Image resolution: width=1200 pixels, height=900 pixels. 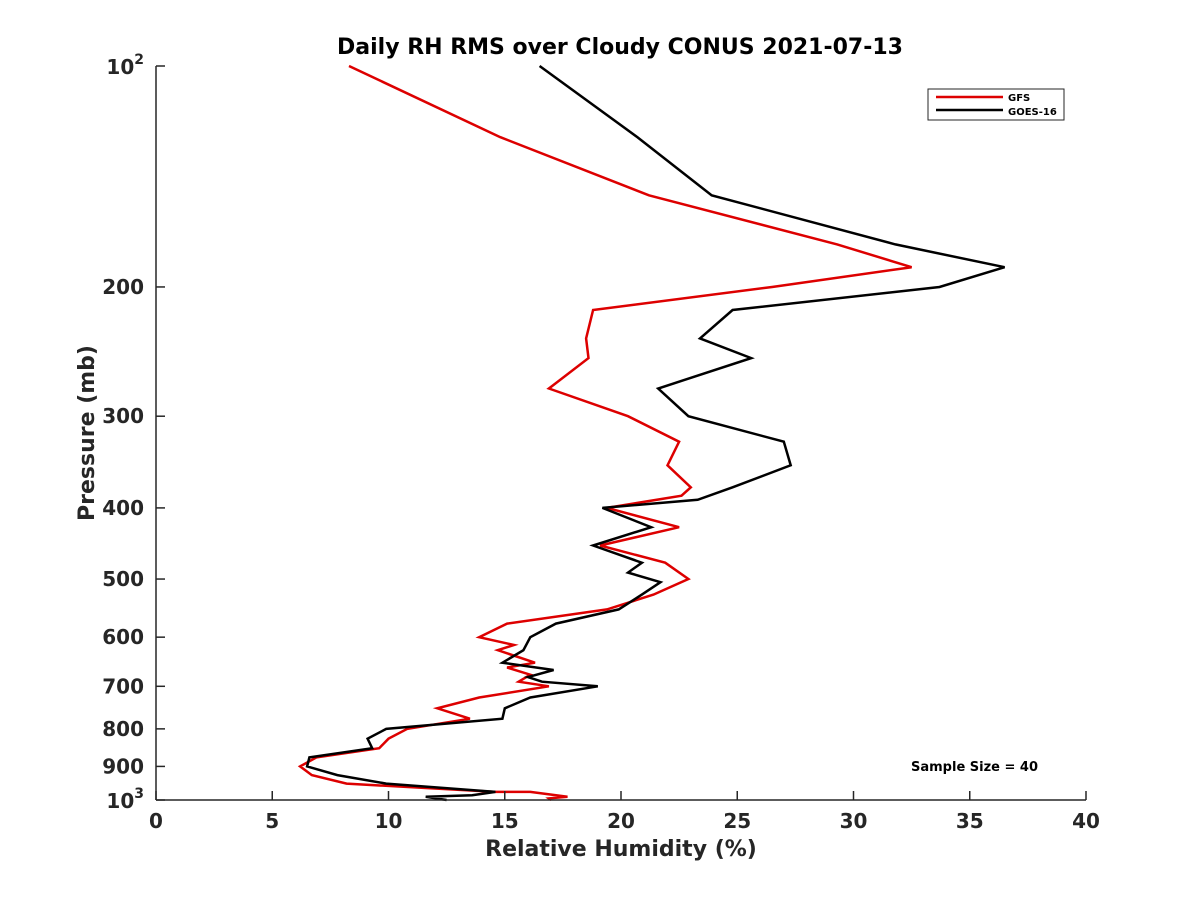 I want to click on x-axis-label: Relative Humidity (%), so click(x=621, y=849).